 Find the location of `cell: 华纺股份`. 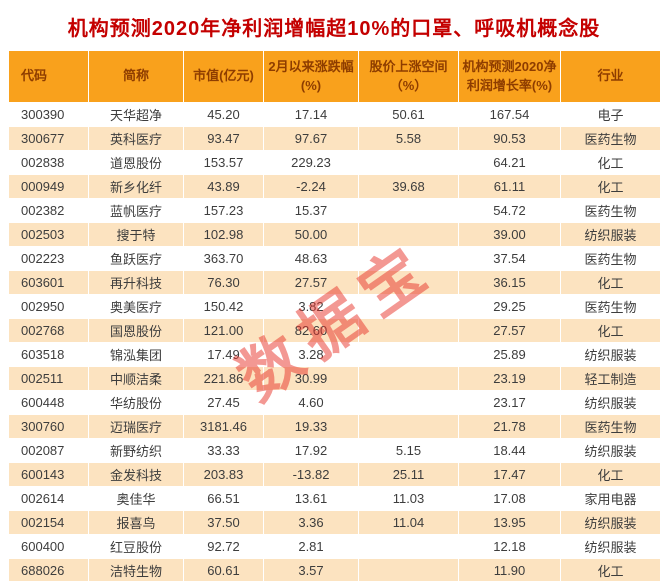

cell: 华纺股份 is located at coordinates (136, 402).